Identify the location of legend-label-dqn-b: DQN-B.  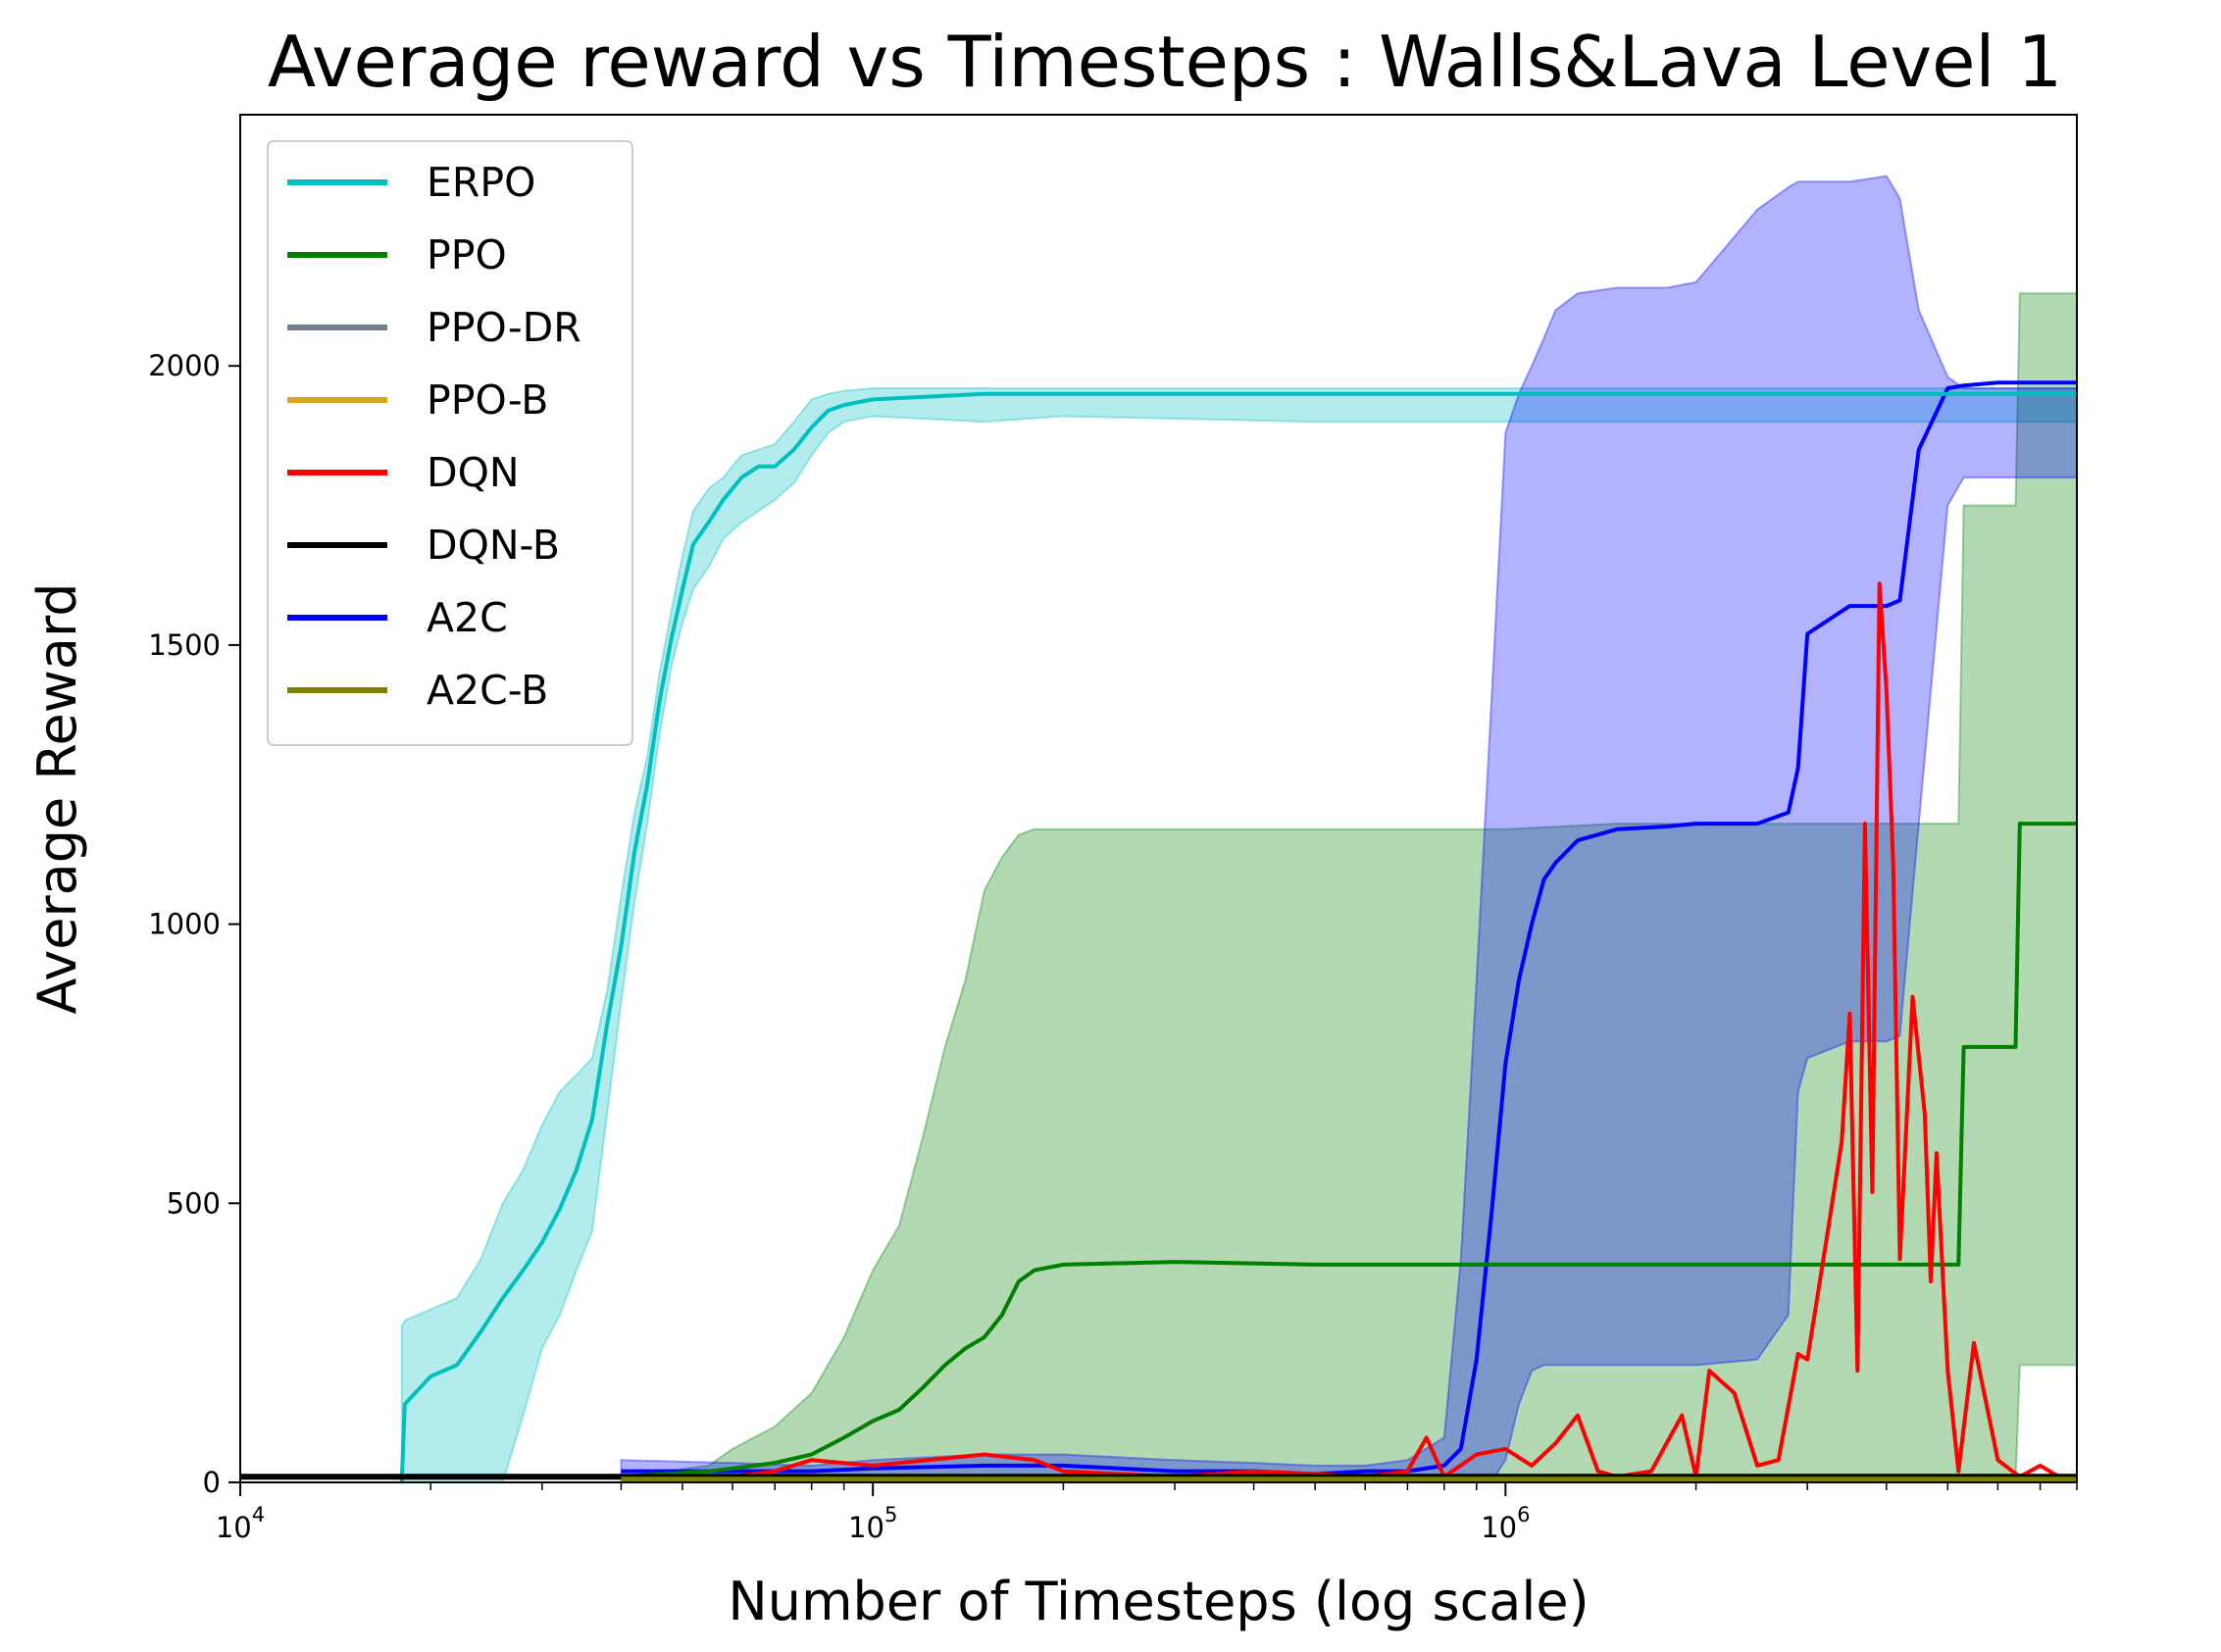
(493, 546).